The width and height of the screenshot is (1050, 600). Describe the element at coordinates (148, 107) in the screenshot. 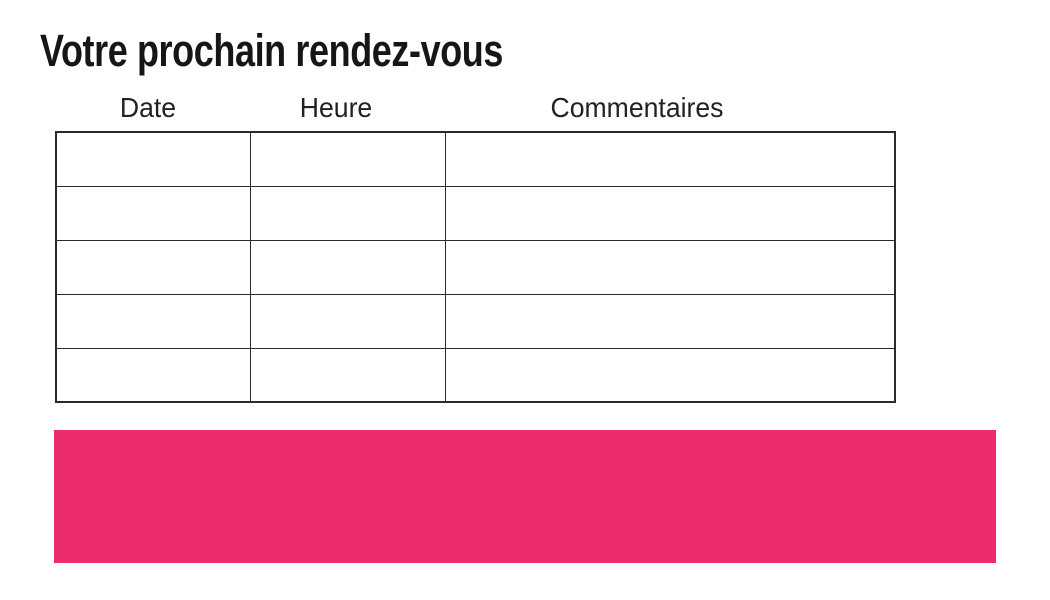

I see `column-header-date: Date` at that location.